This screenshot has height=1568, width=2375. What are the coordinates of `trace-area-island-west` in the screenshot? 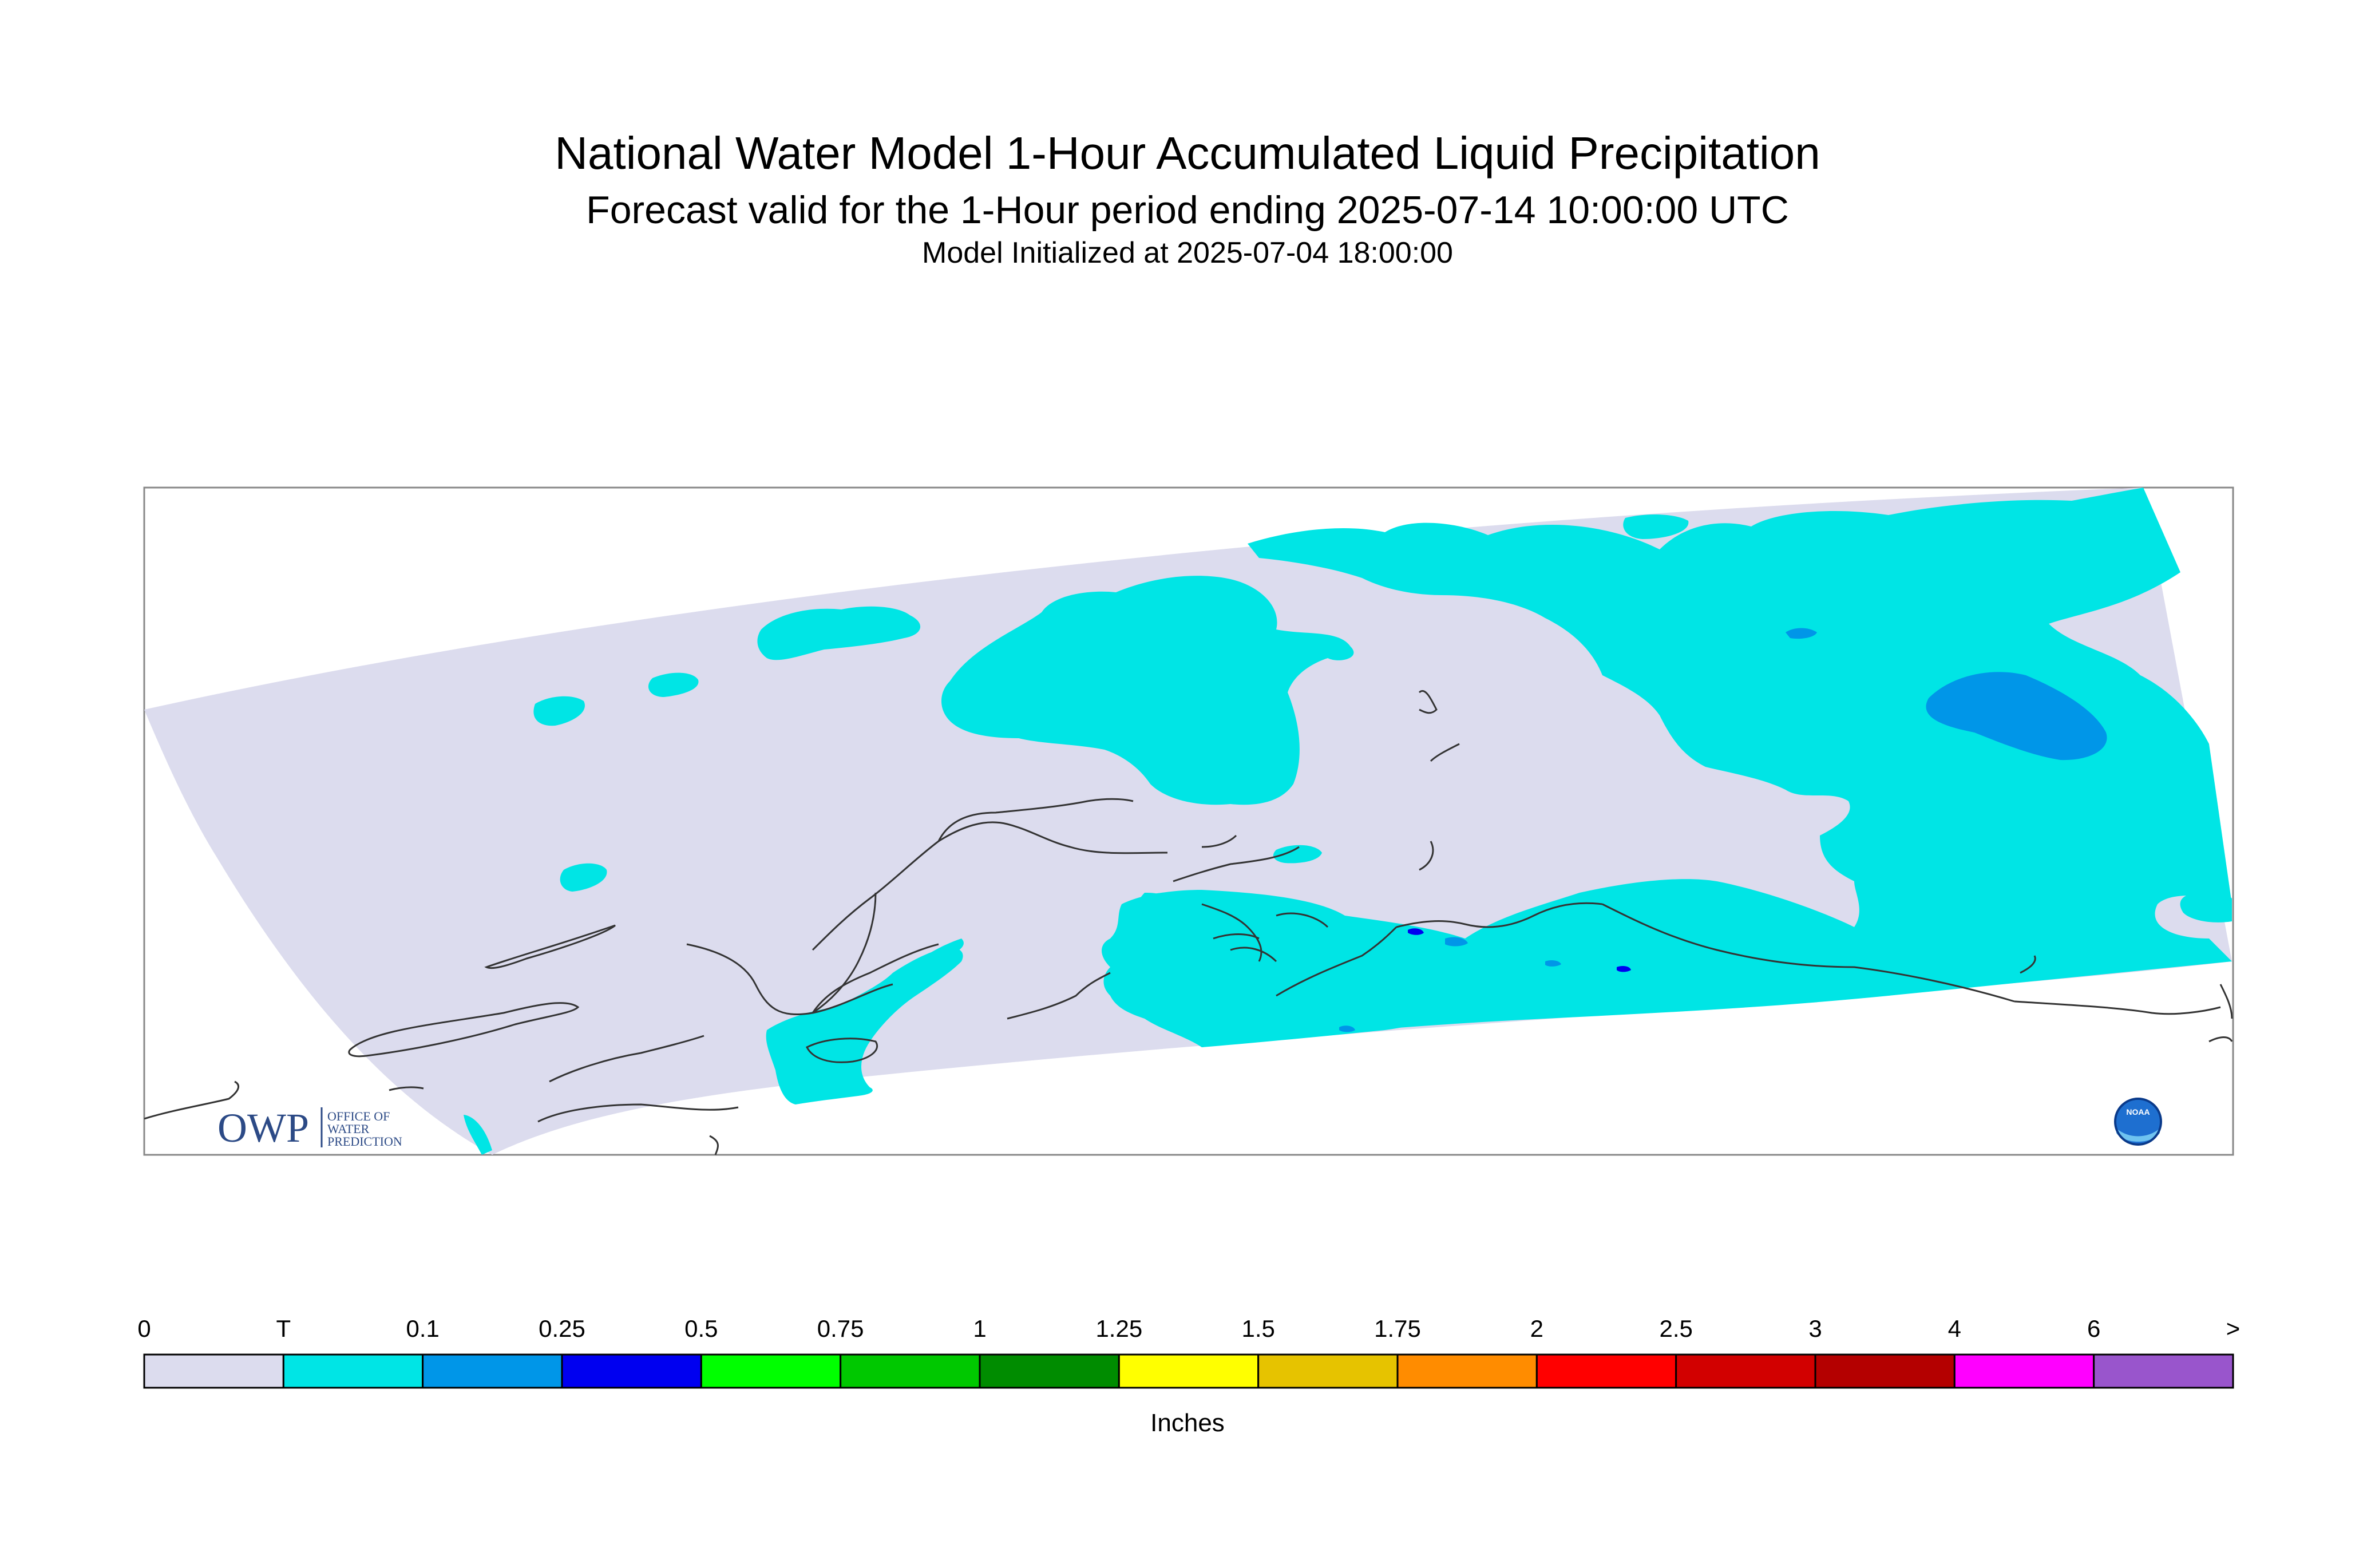 It's located at (559, 711).